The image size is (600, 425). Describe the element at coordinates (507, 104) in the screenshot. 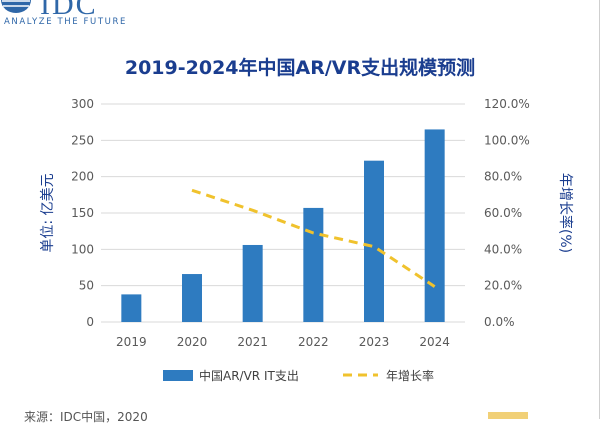

I see `y-tick-right: 120.0%` at that location.